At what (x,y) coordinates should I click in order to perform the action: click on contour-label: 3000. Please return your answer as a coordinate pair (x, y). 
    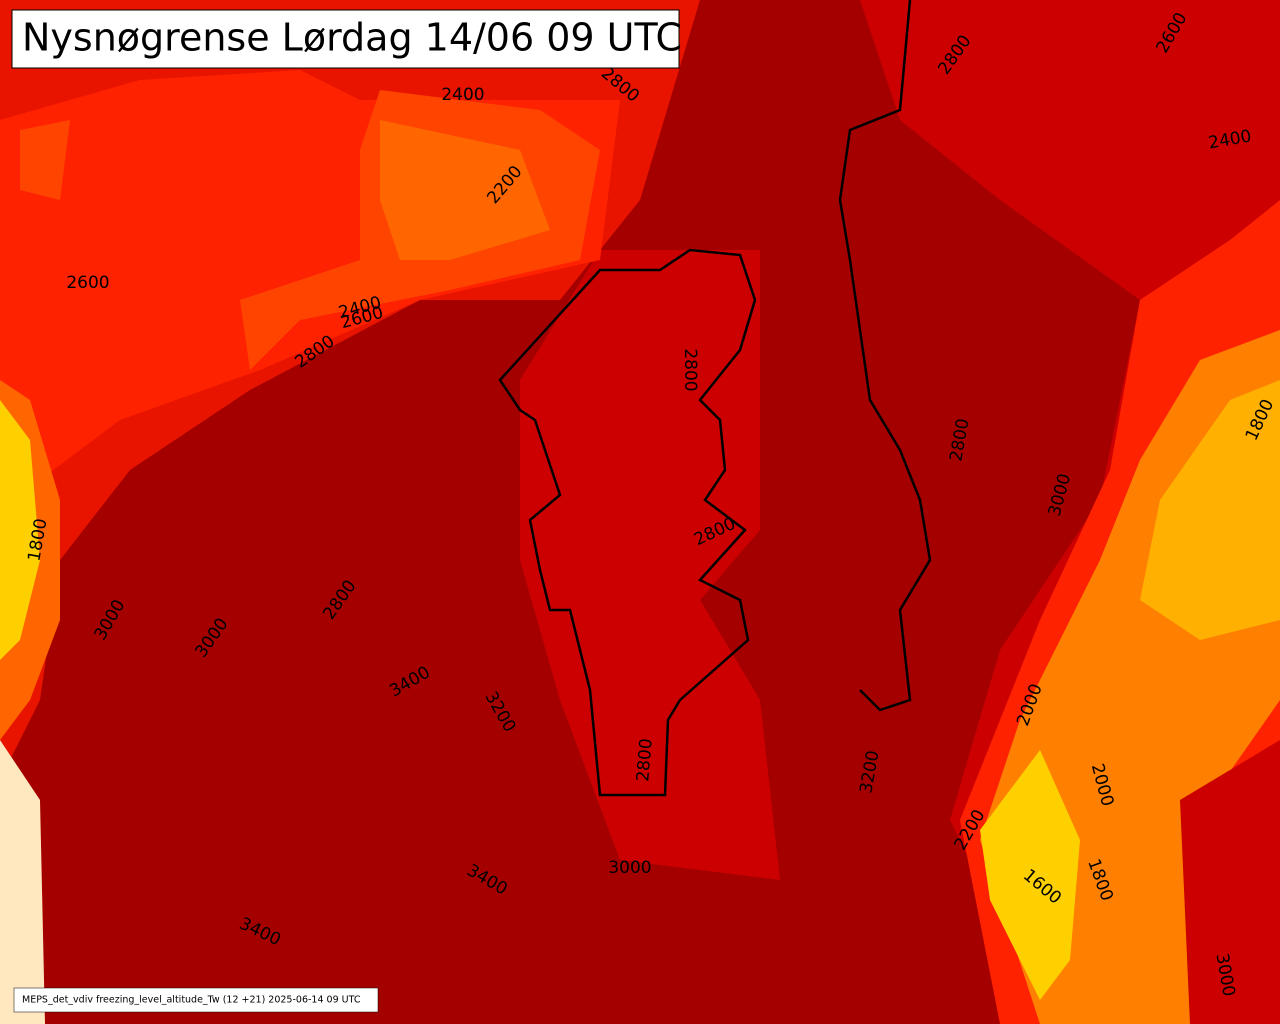
    Looking at the image, I should click on (629, 868).